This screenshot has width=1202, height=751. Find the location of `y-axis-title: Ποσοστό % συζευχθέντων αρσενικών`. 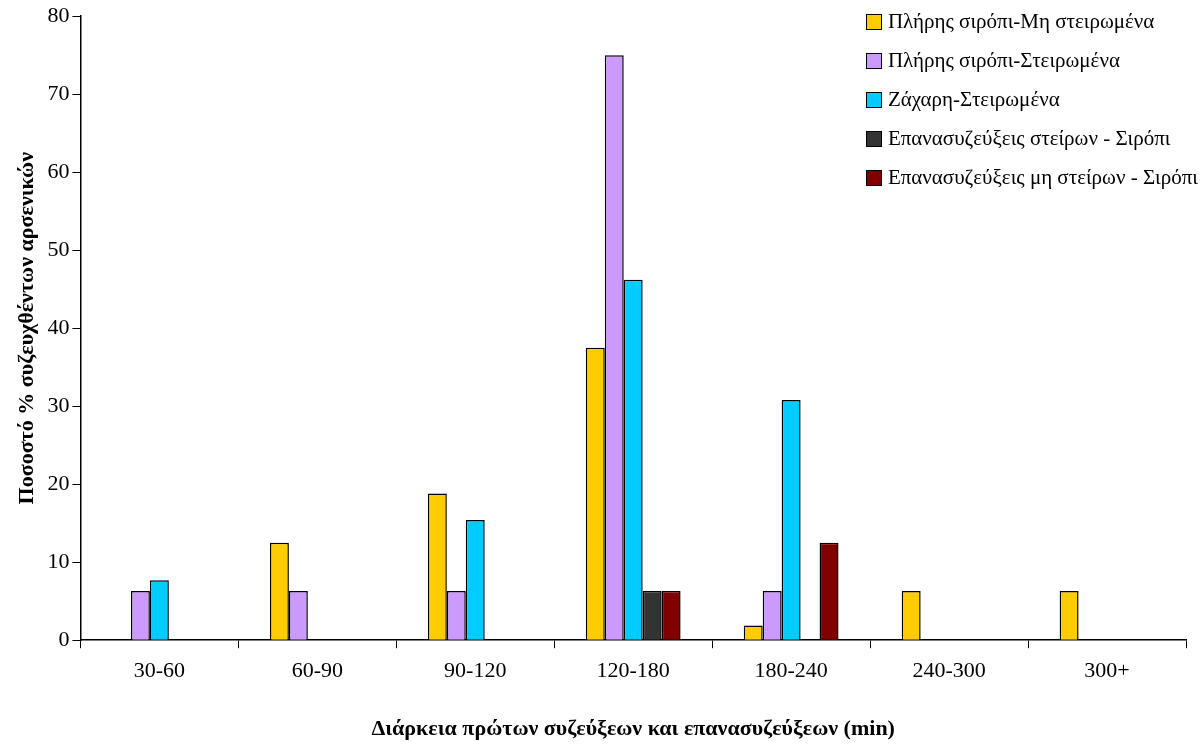

y-axis-title: Ποσοστό % συζευχθέντων αρσενικών is located at coordinates (25, 328).